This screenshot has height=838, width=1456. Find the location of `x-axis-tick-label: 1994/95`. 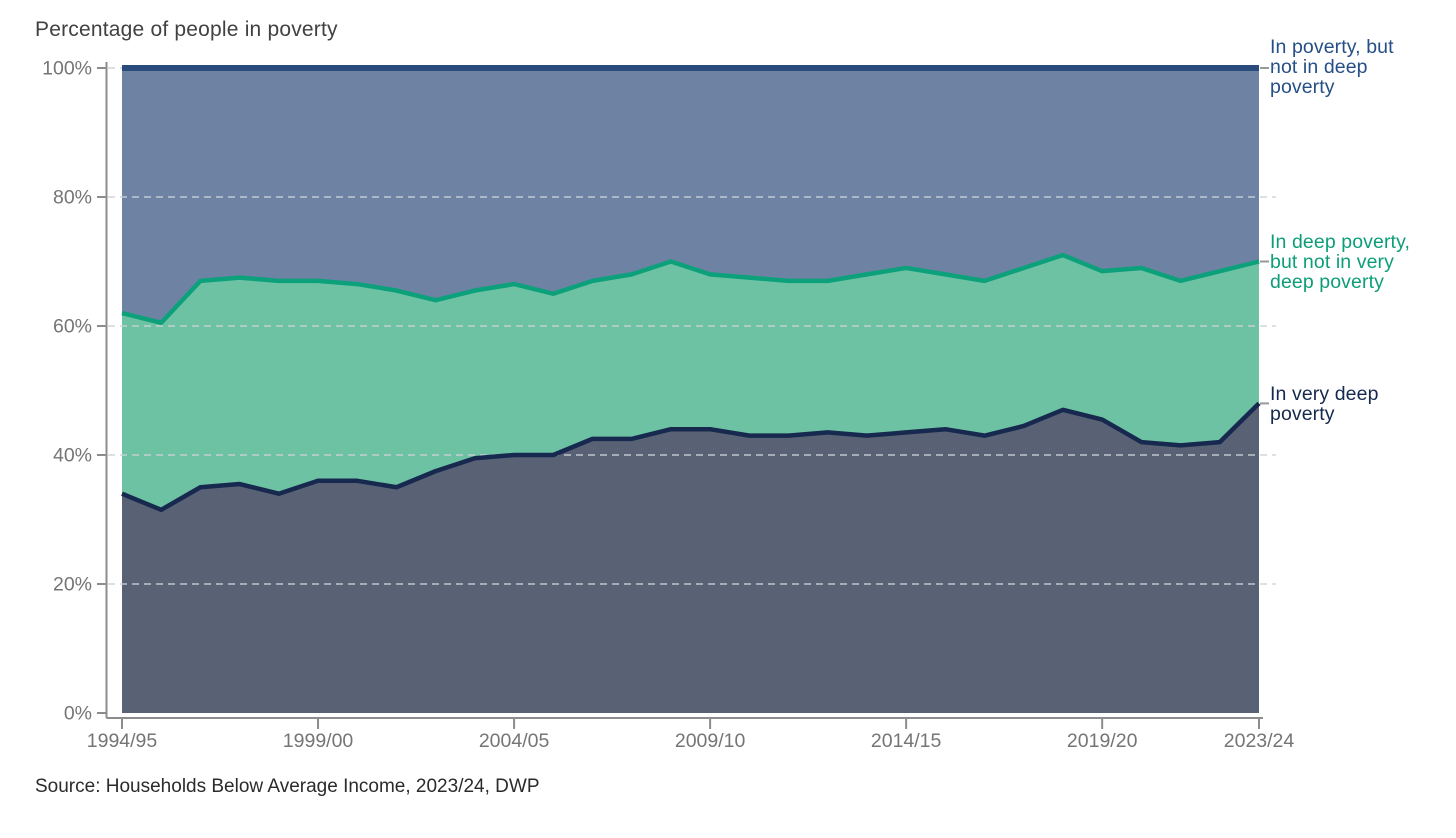

x-axis-tick-label: 1994/95 is located at coordinates (122, 741).